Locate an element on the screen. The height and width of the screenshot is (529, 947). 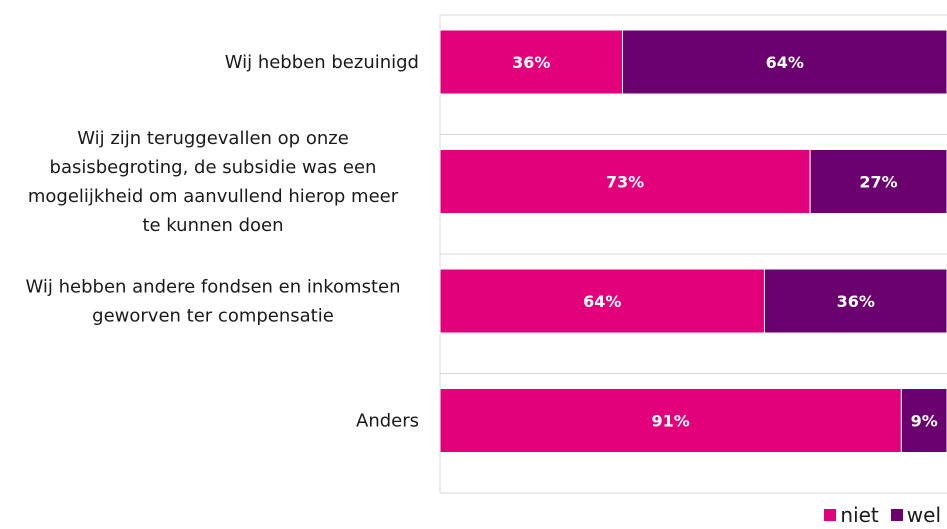
bar-value-label: 27% is located at coordinates (878, 182).